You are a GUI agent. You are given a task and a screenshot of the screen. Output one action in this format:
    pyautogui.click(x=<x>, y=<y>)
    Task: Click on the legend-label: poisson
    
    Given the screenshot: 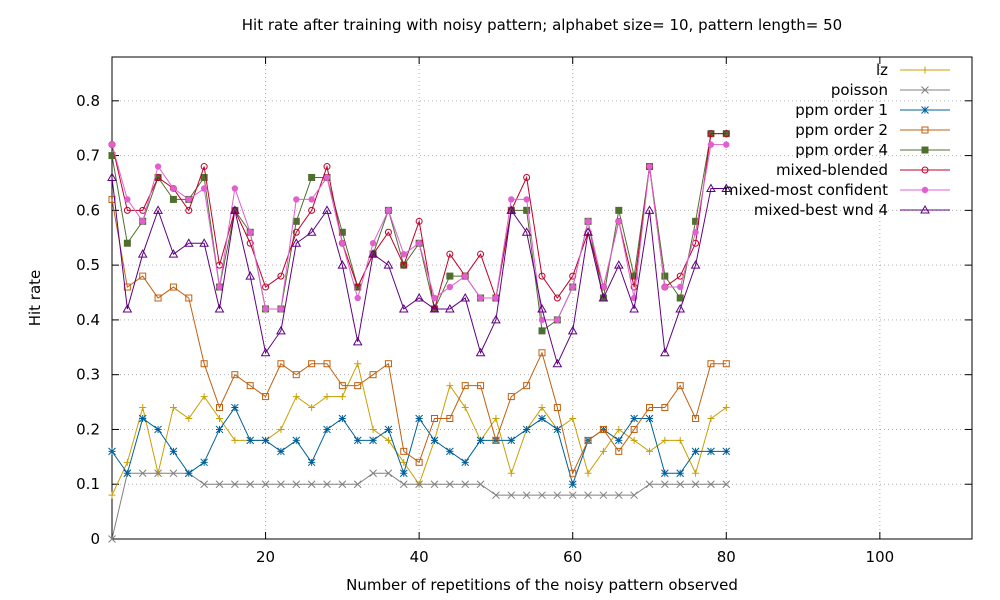 What is the action you would take?
    pyautogui.click(x=859, y=90)
    